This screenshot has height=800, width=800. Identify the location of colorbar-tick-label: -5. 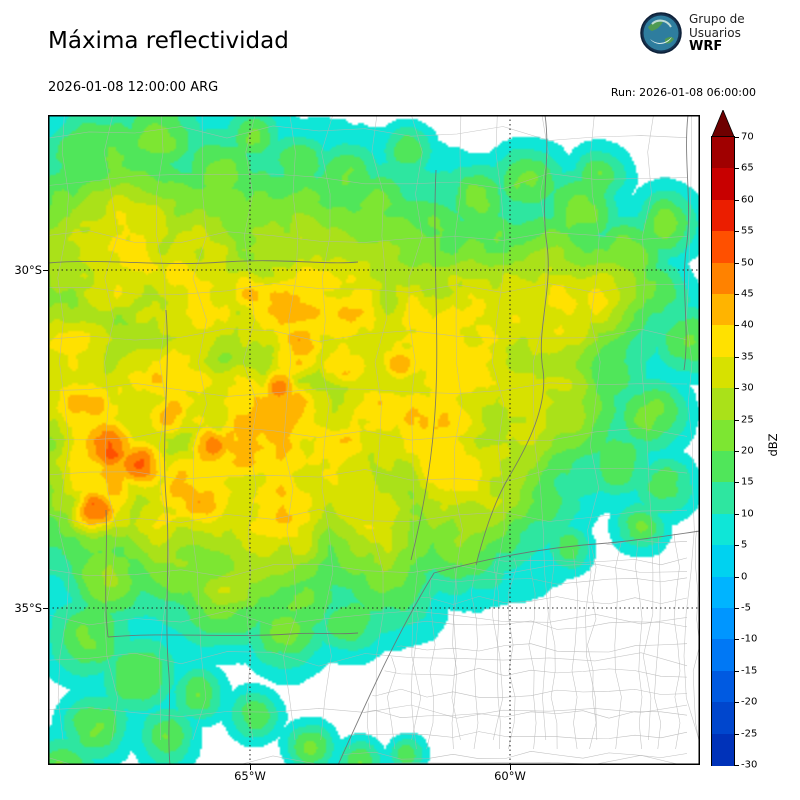
(746, 608).